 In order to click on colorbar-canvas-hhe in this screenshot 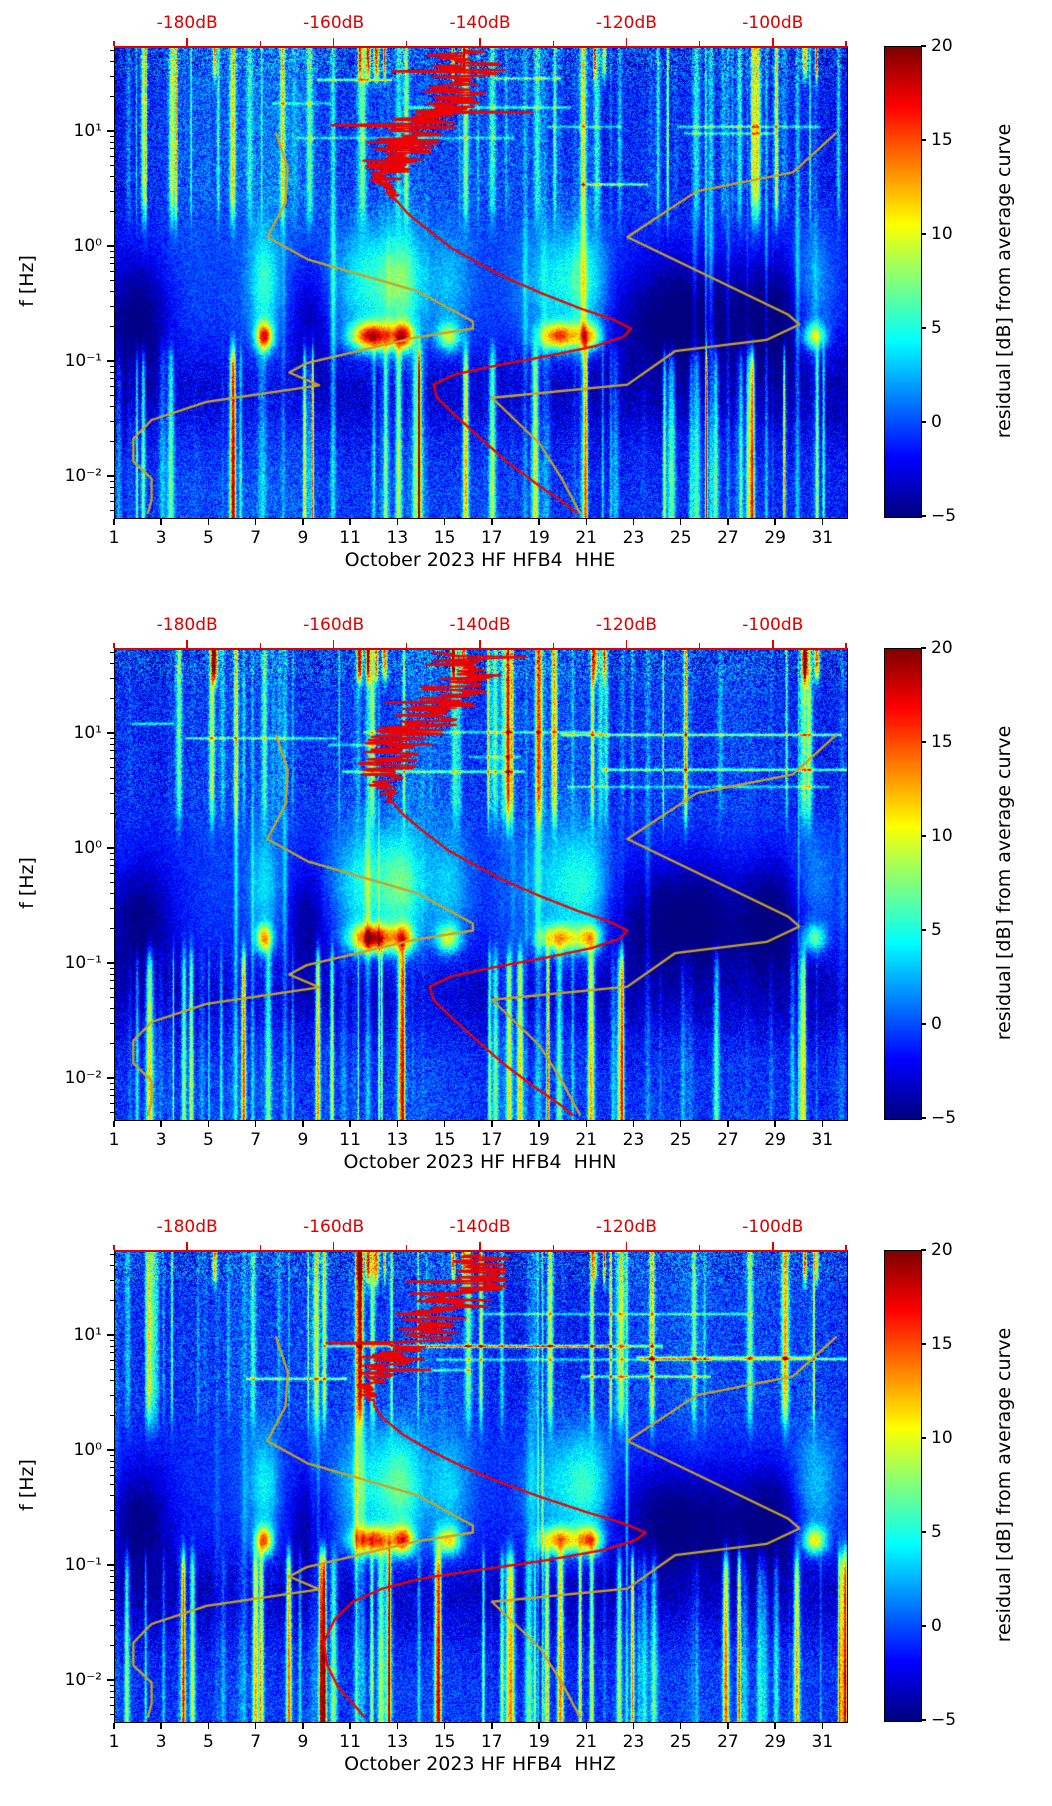, I will do `click(903, 282)`.